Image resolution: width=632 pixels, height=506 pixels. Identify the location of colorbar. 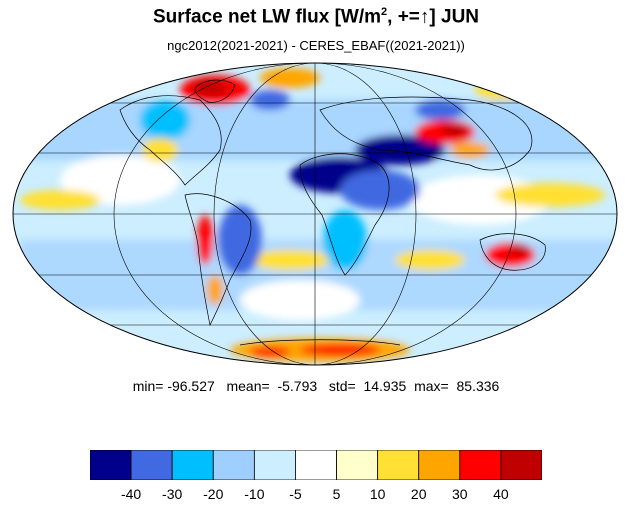
(316, 465).